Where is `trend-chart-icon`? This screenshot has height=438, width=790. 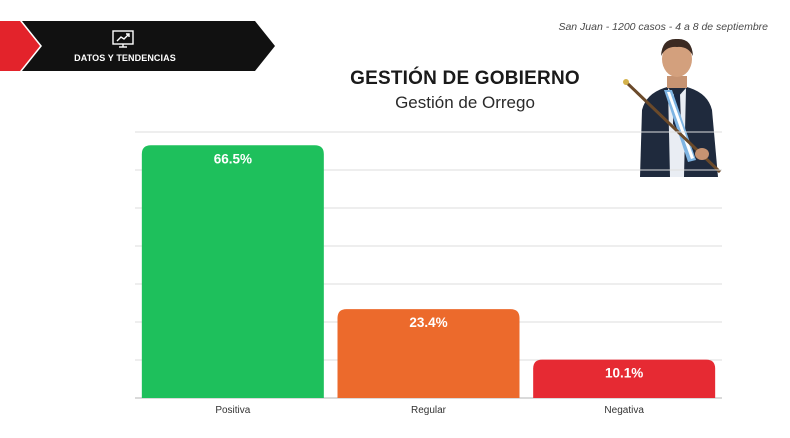
trend-chart-icon is located at coordinates (123, 39).